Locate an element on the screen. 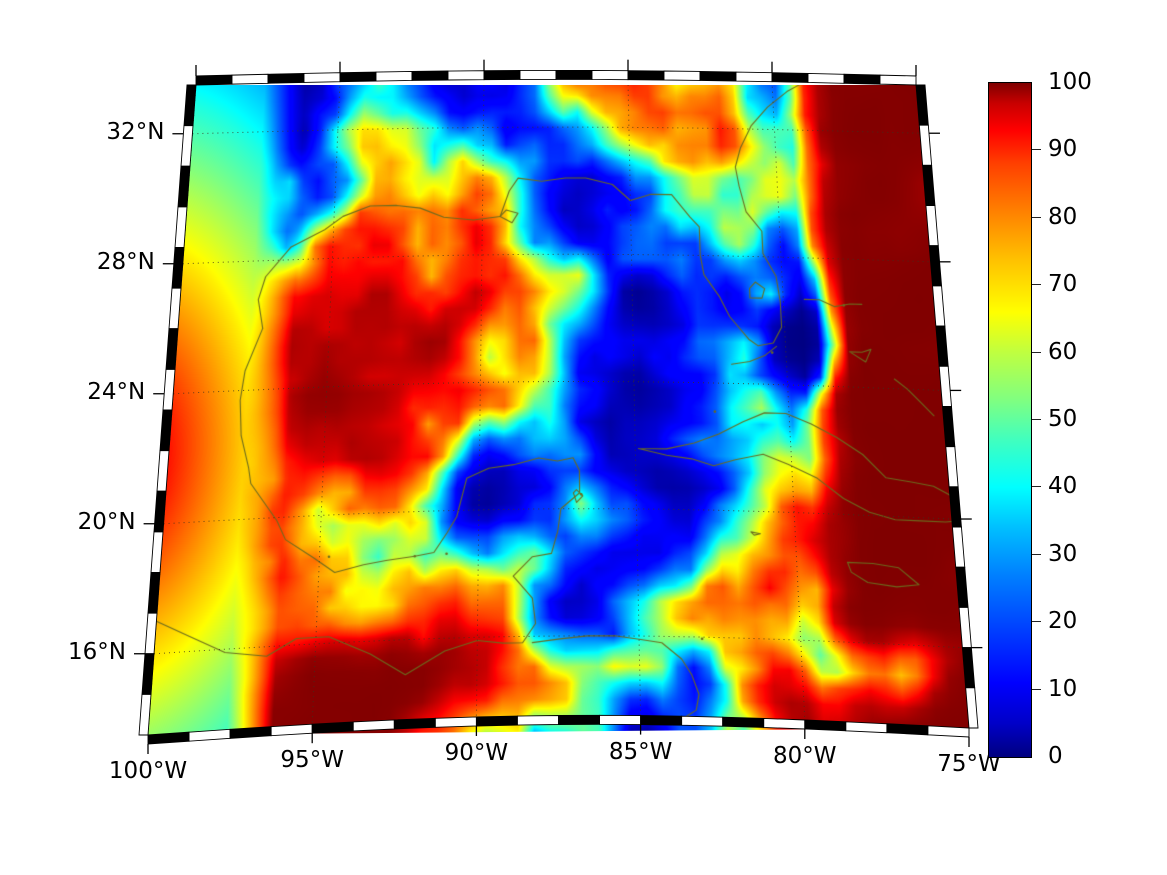 Image resolution: width=1167 pixels, height=875 pixels. lat-tick-label-1: 28°N is located at coordinates (125, 261).